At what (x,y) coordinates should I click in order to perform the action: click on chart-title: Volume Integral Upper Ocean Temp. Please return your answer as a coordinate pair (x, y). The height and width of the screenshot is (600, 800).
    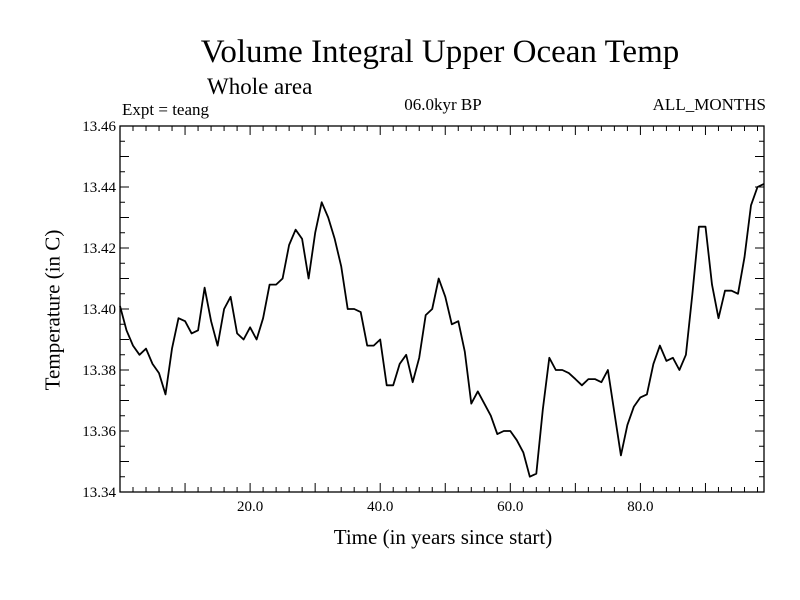
    Looking at the image, I should click on (440, 52).